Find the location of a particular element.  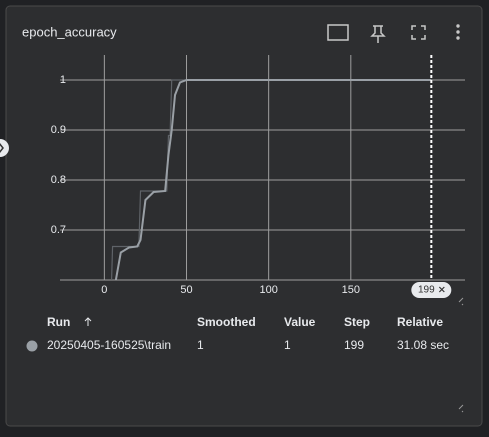

table-cell: 20250405-160525\train is located at coordinates (109, 345).